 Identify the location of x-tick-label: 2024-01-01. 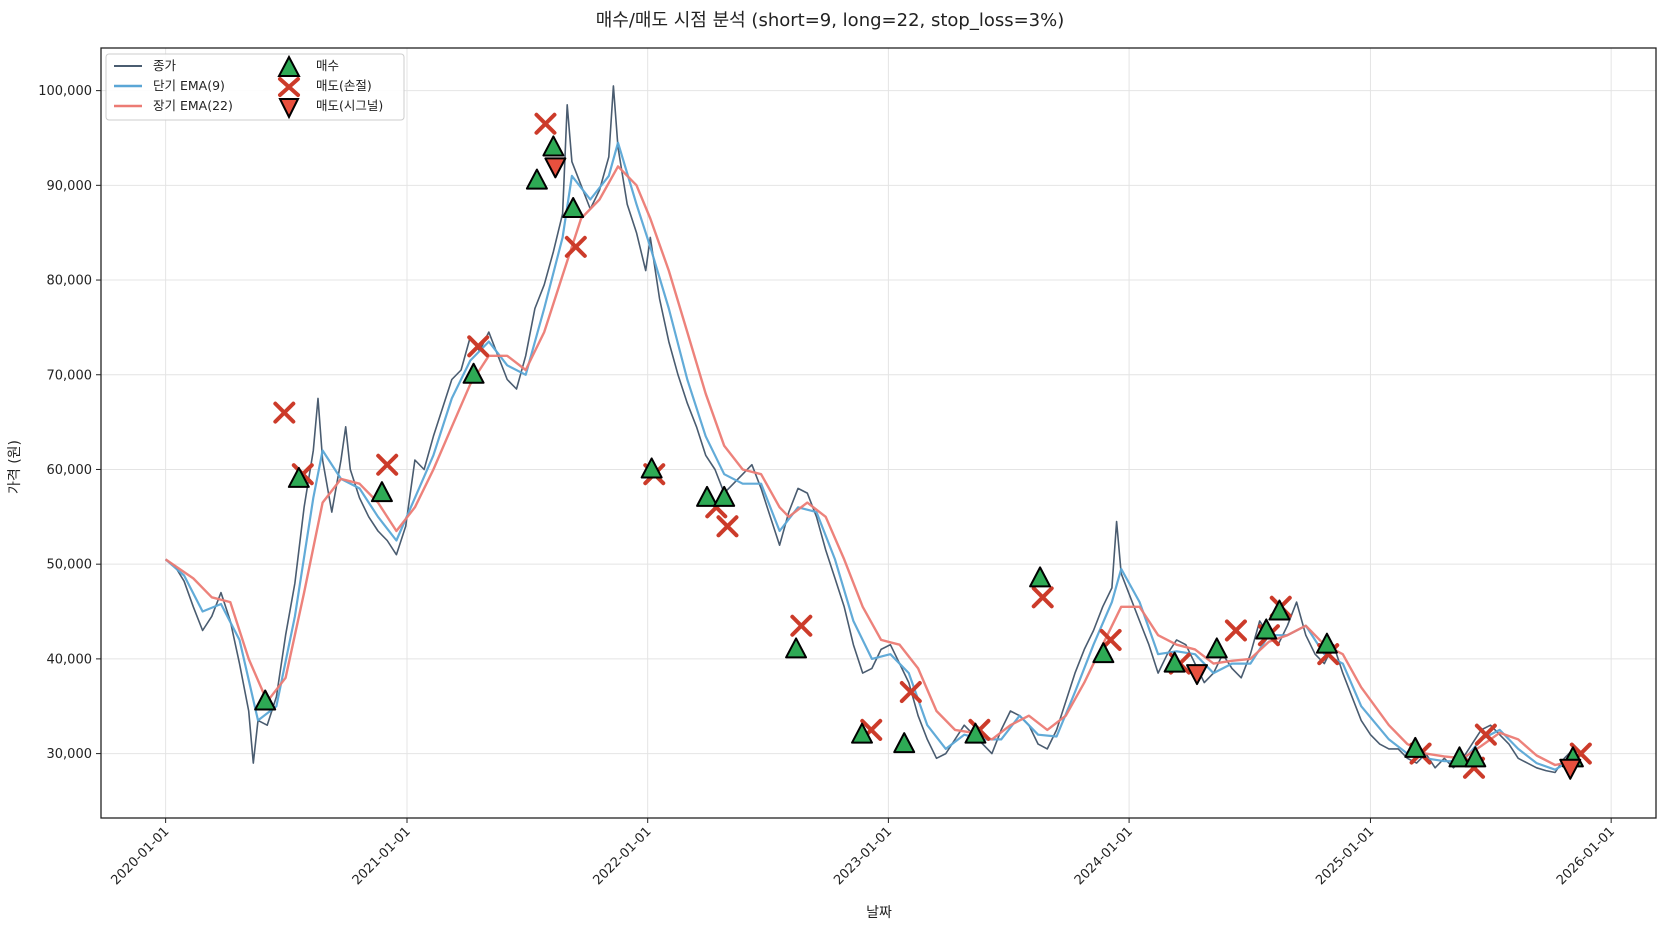
(1104, 856).